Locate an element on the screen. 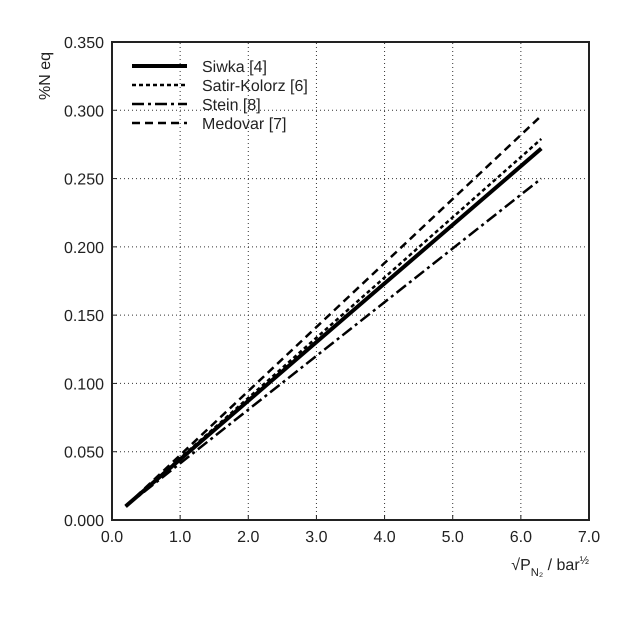 This screenshot has height=623, width=620. legend-label: Siwka [4] is located at coordinates (234, 67).